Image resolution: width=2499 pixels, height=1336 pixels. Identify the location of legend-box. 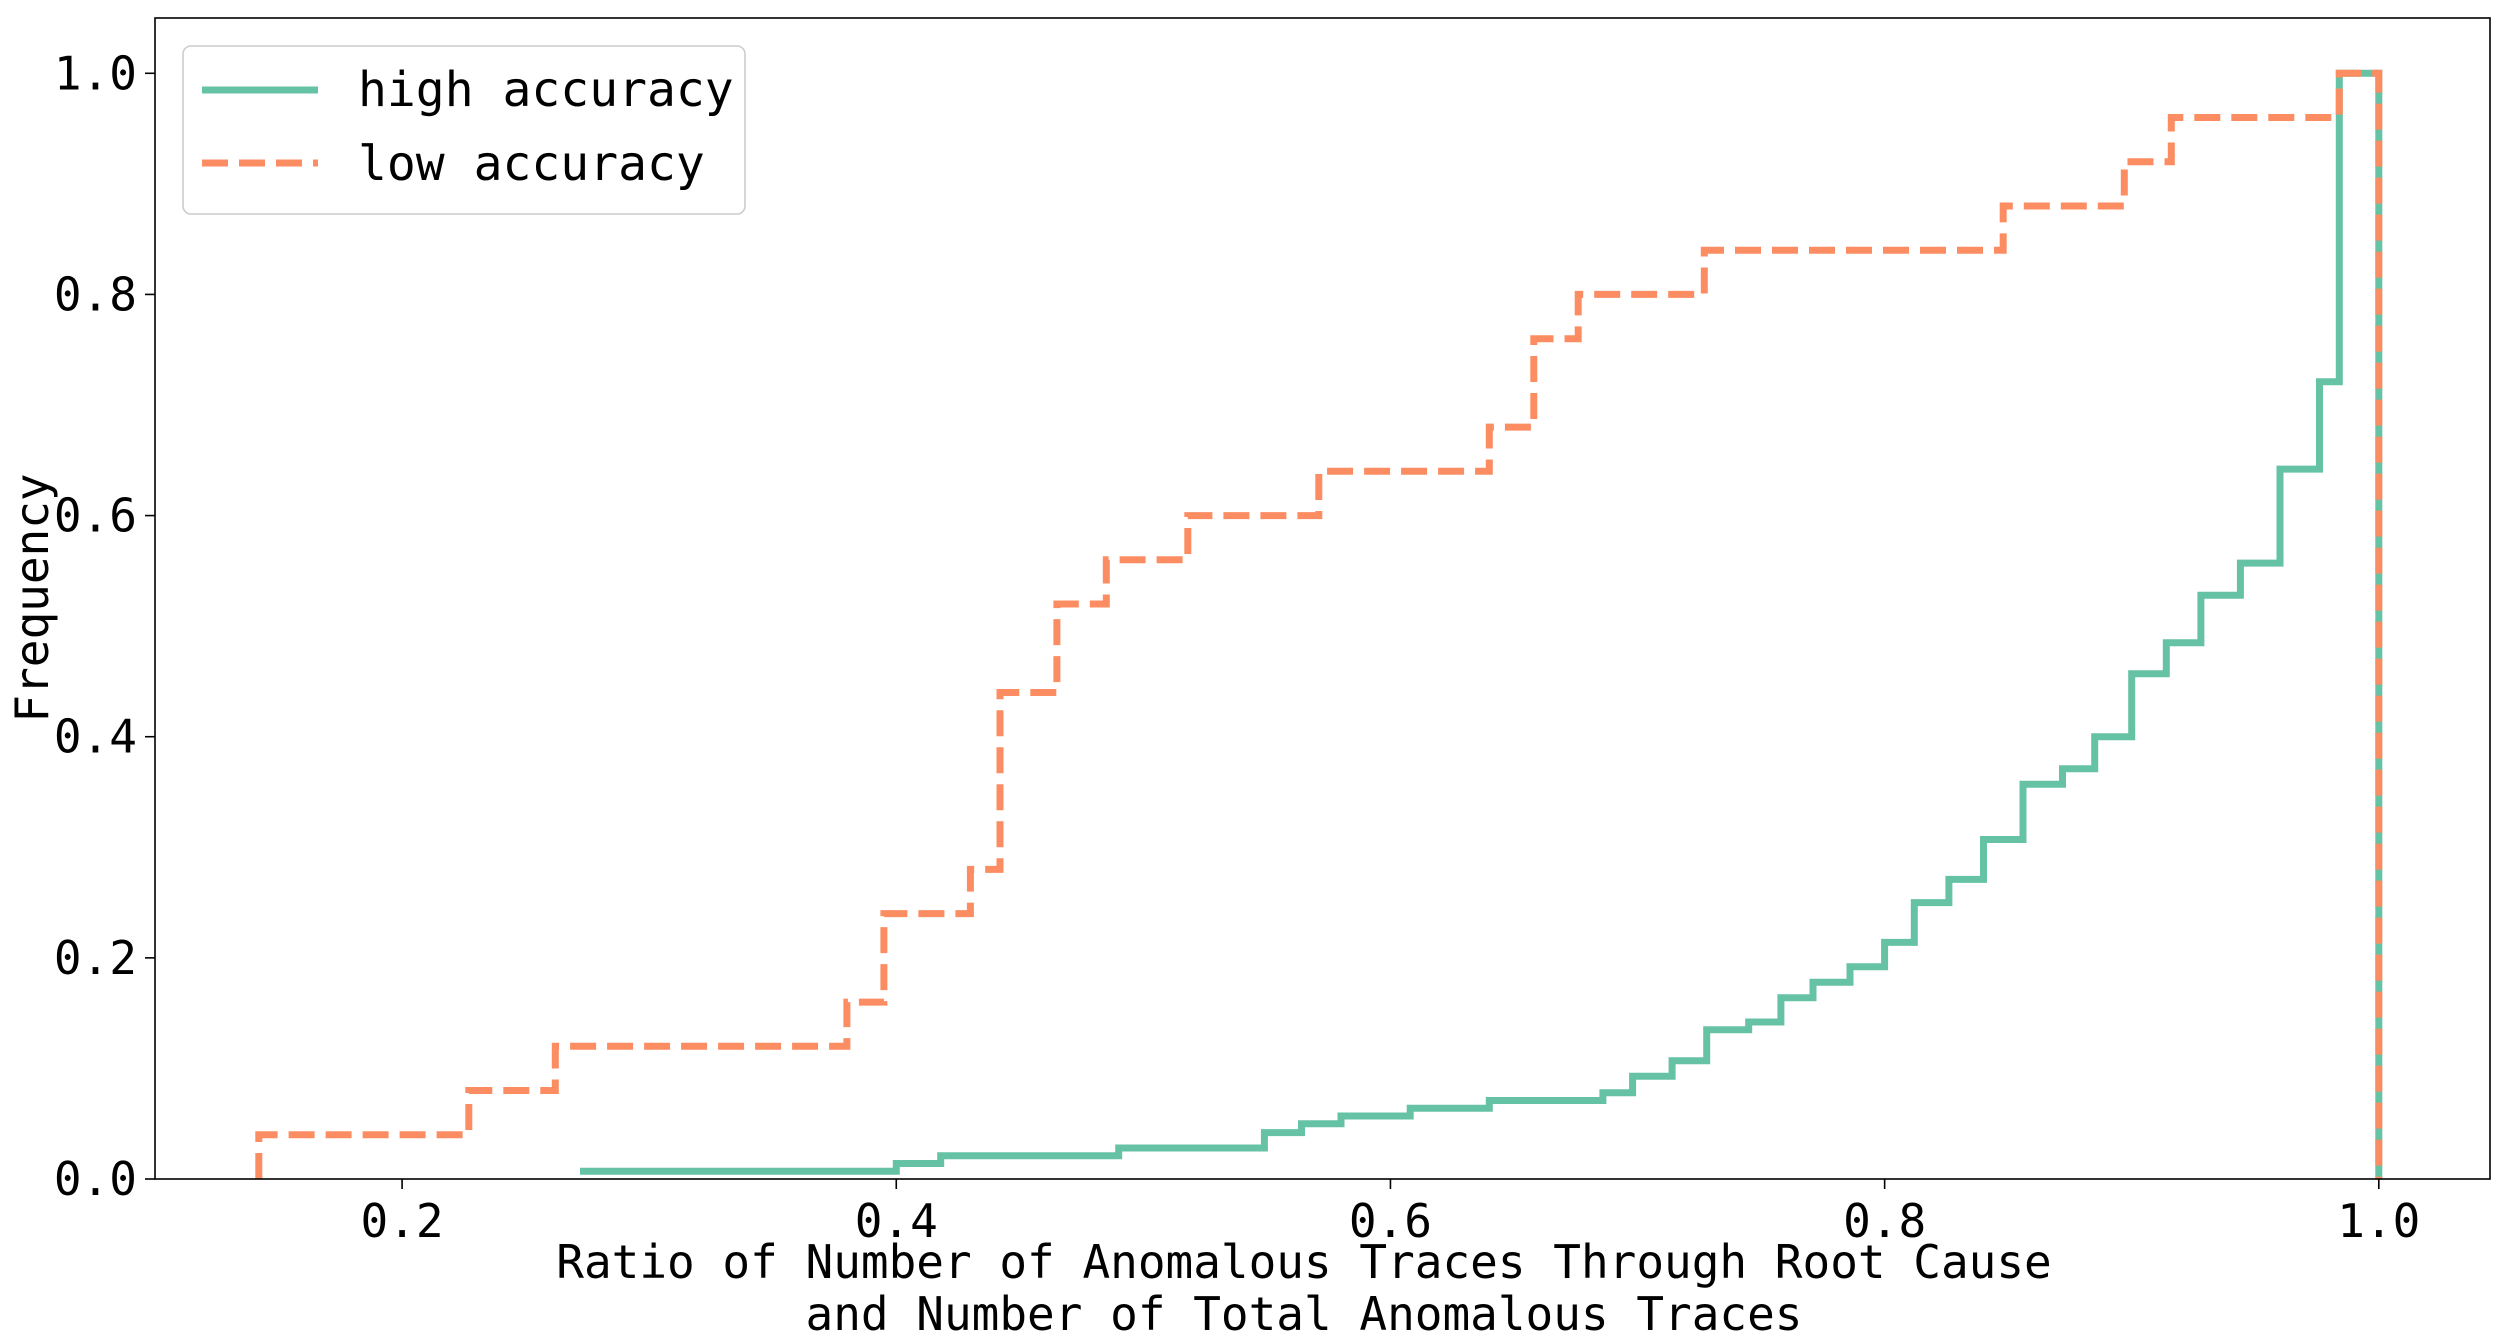
(464, 130).